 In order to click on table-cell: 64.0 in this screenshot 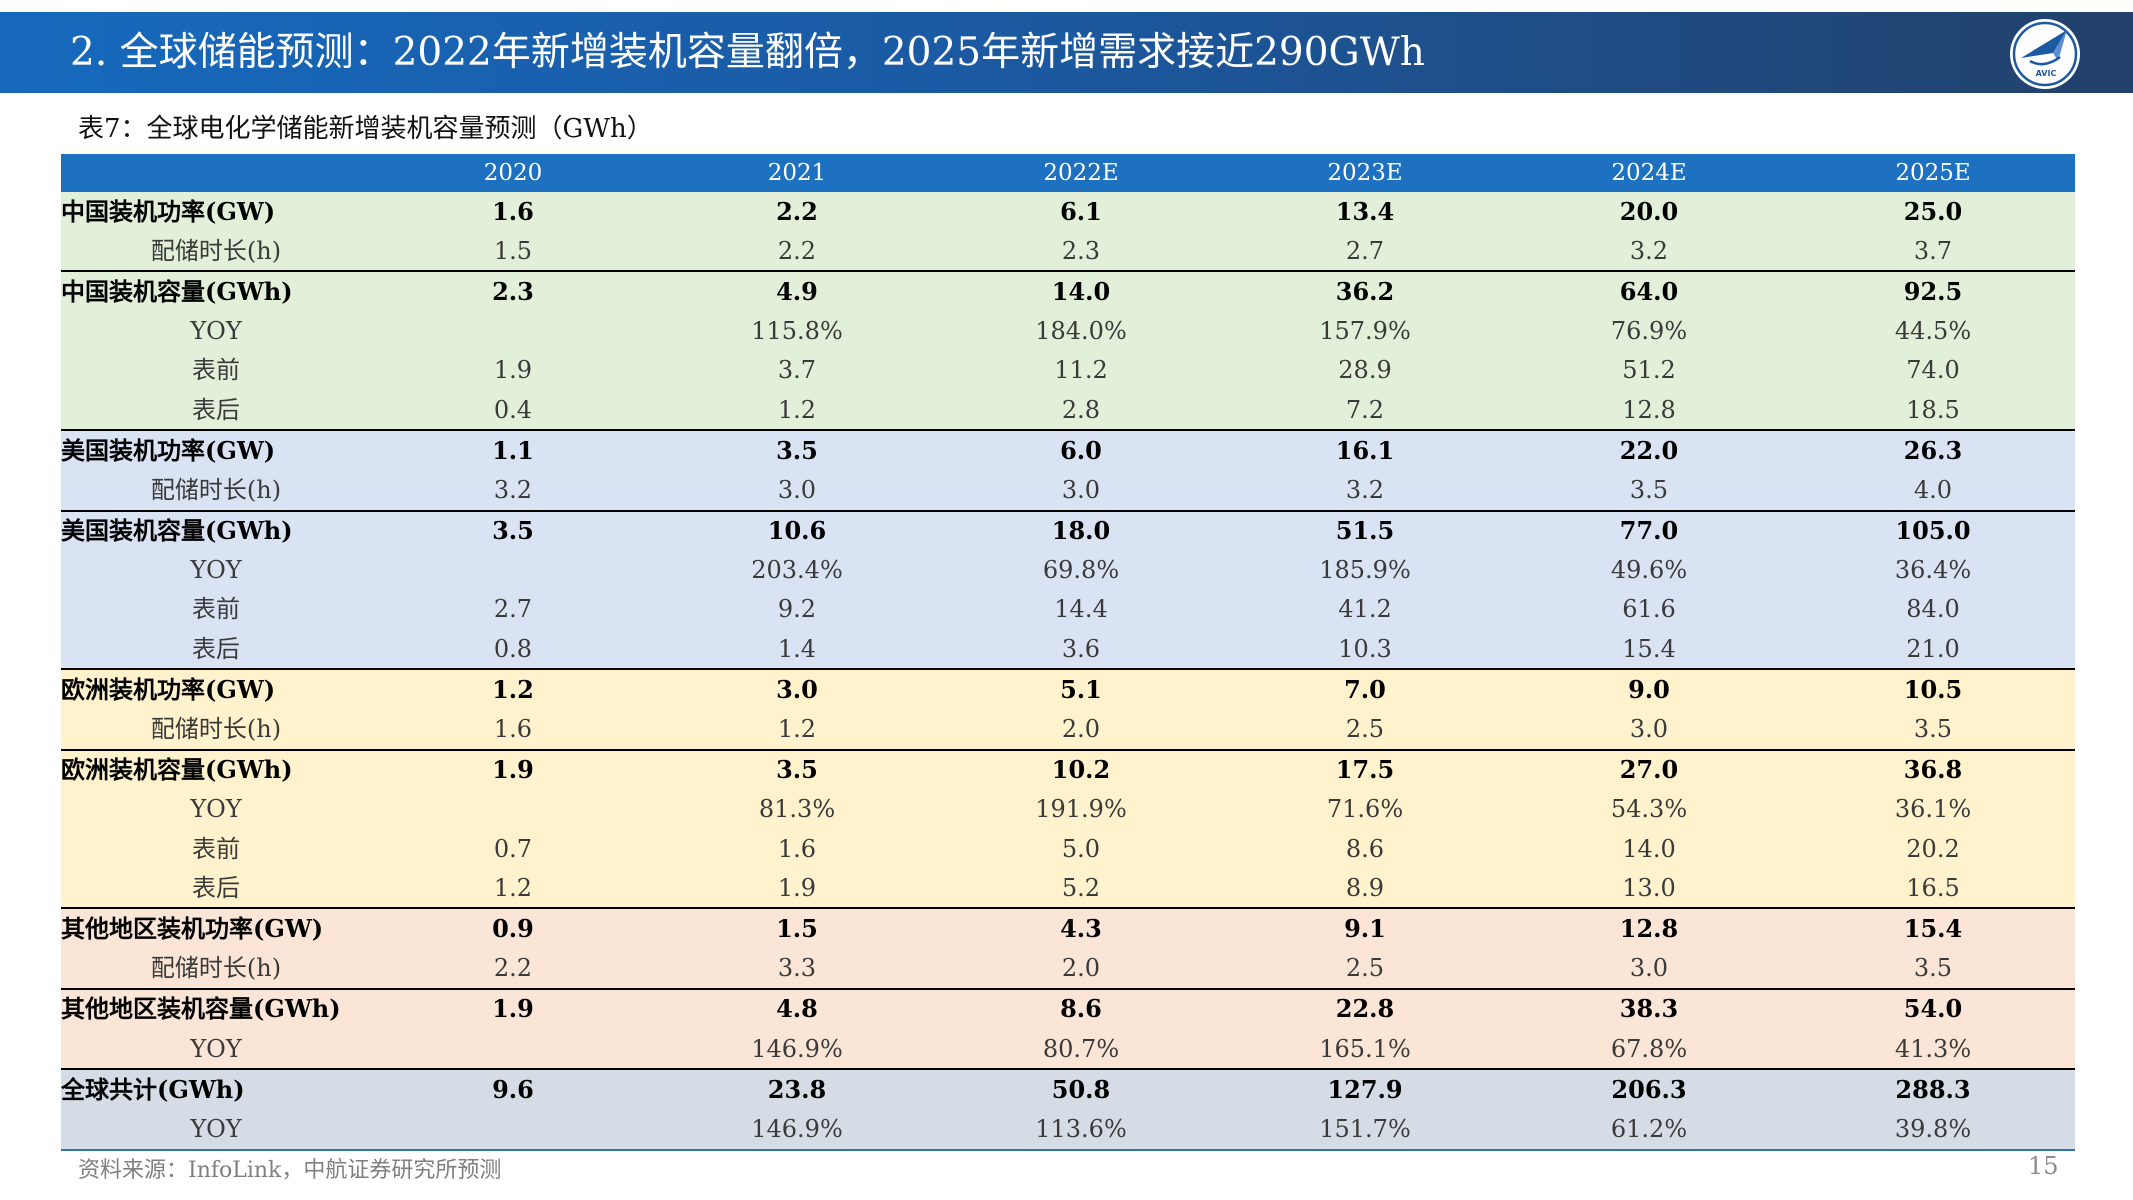, I will do `click(1649, 291)`.